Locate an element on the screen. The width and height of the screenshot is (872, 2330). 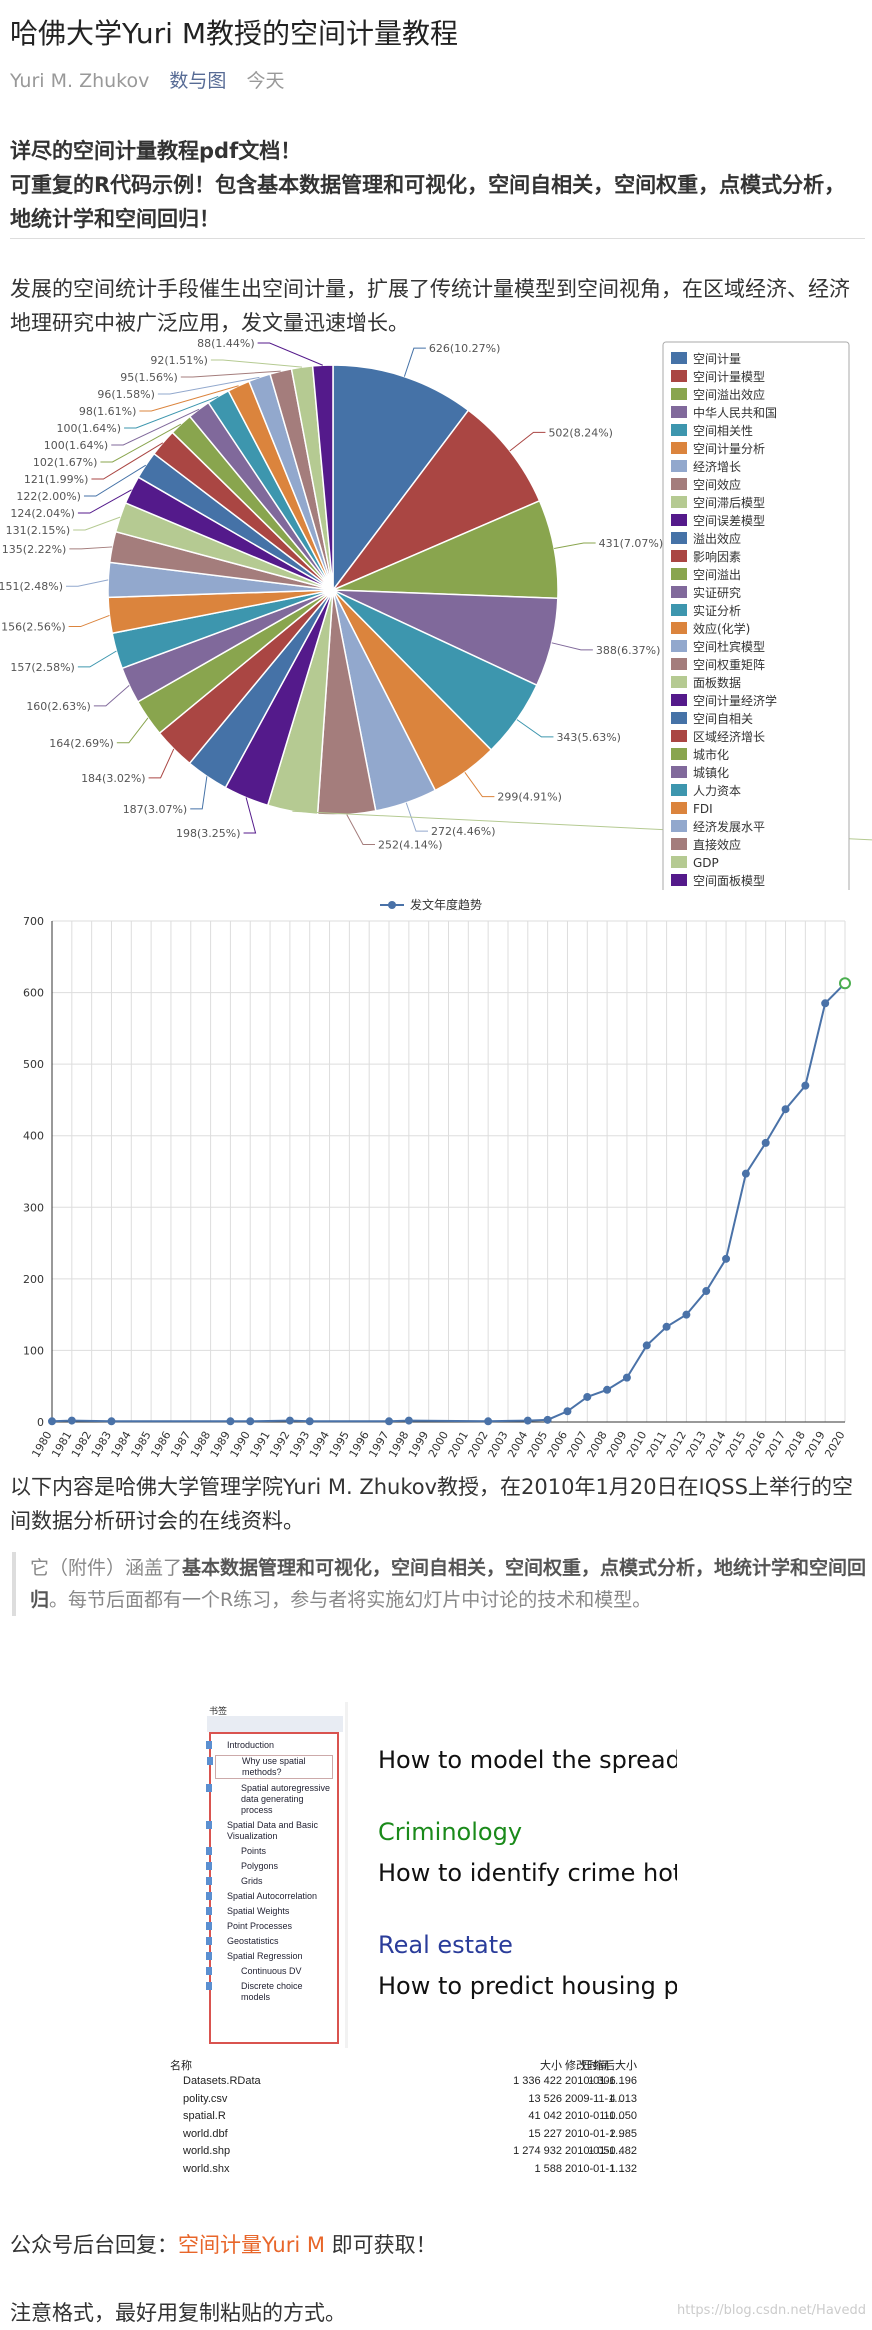
legend-label: 空间滞后模型 is located at coordinates (729, 503).